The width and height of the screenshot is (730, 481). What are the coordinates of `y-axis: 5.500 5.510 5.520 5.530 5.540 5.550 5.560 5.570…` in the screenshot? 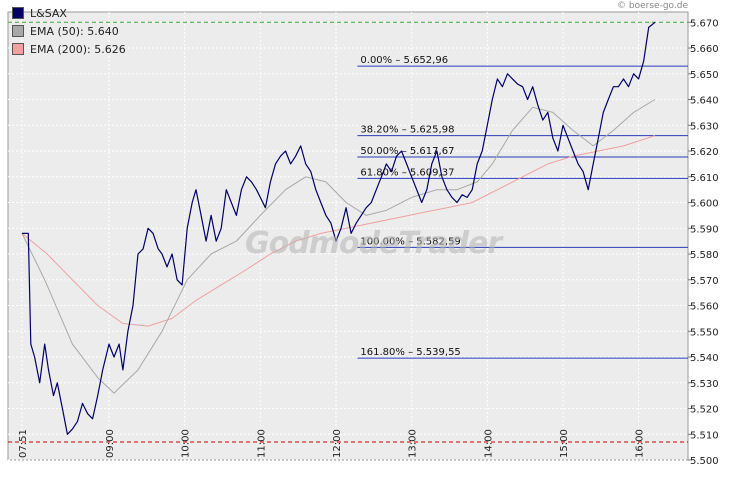 It's located at (703, 242).